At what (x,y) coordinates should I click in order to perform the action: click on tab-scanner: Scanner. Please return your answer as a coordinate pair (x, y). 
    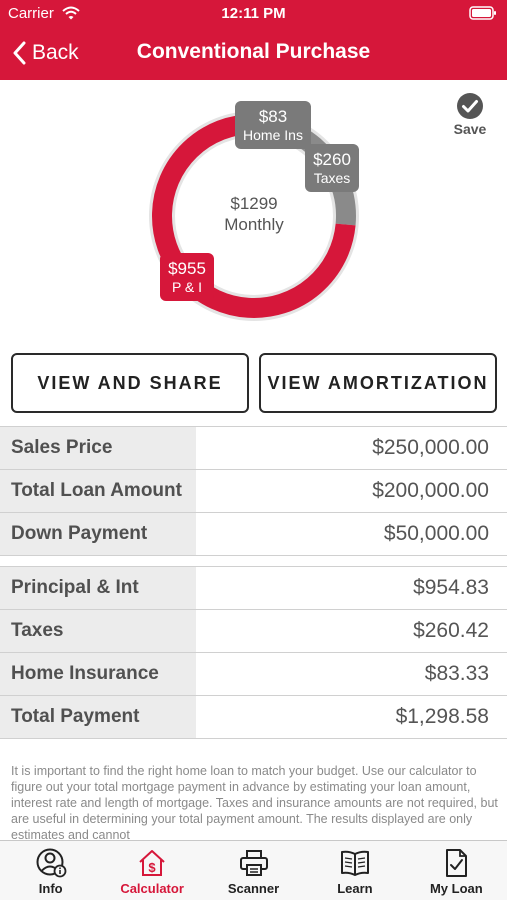
    Looking at the image, I should click on (253, 870).